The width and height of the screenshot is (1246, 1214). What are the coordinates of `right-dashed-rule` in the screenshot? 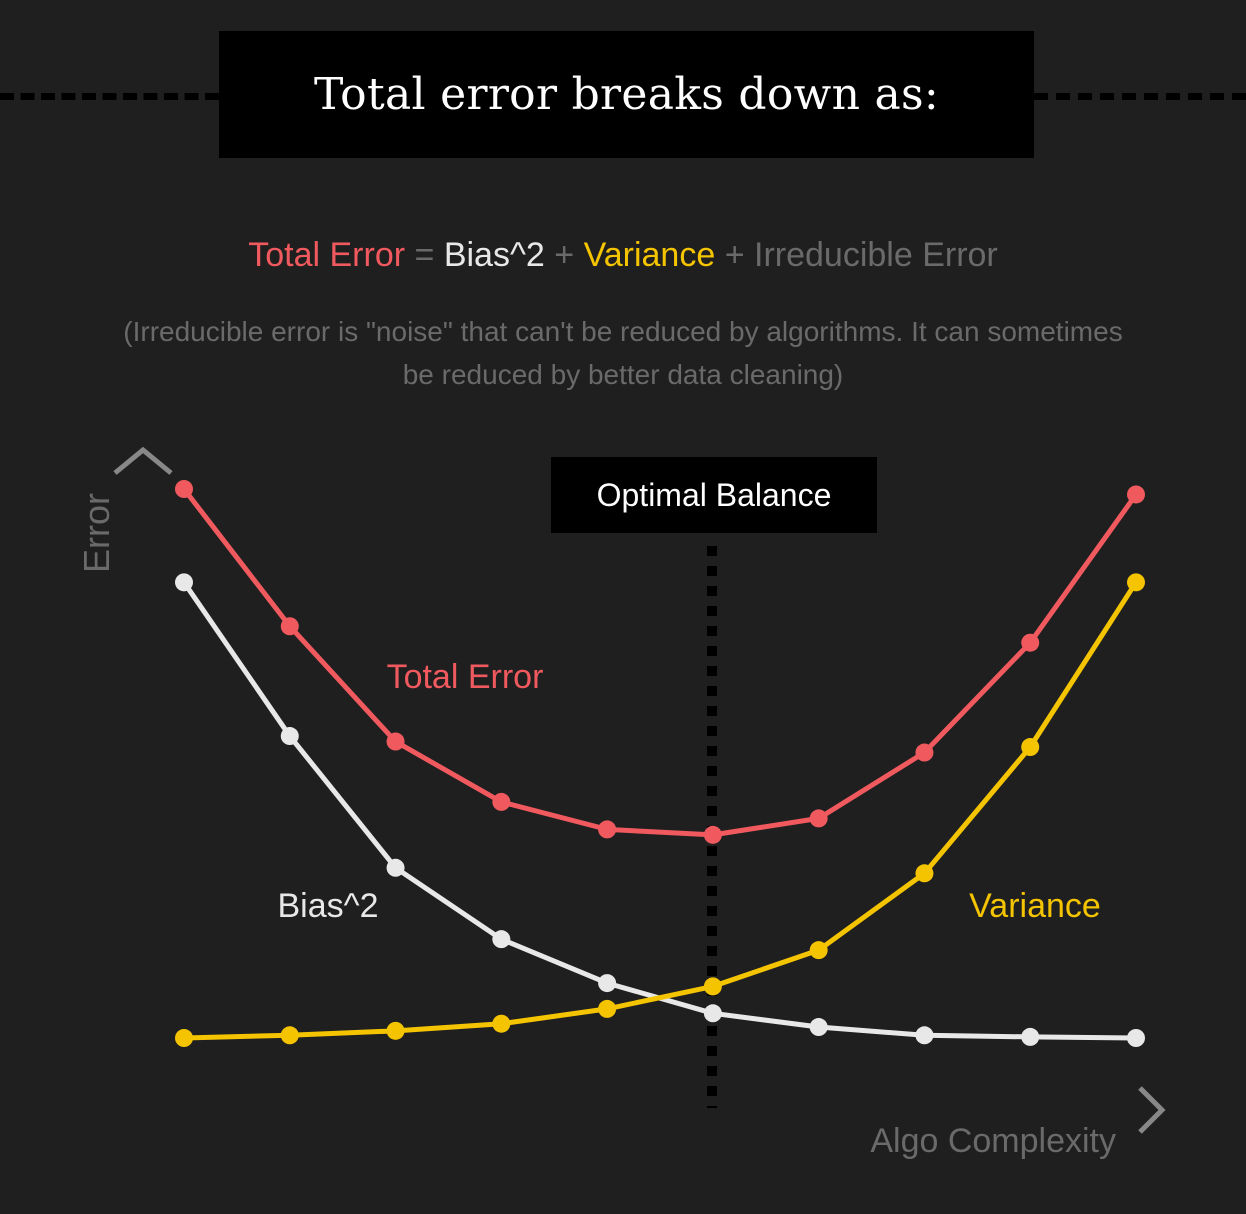 It's located at (1140, 96).